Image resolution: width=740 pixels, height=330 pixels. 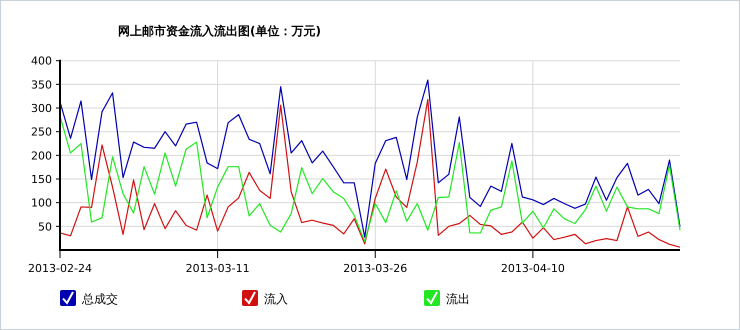 I want to click on legend-item: 总成交, so click(x=89, y=298).